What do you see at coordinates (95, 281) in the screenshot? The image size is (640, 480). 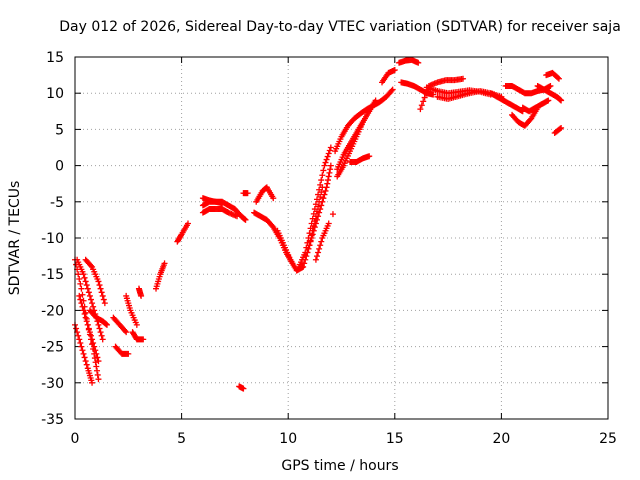 I see `series-track-d` at bounding box center [95, 281].